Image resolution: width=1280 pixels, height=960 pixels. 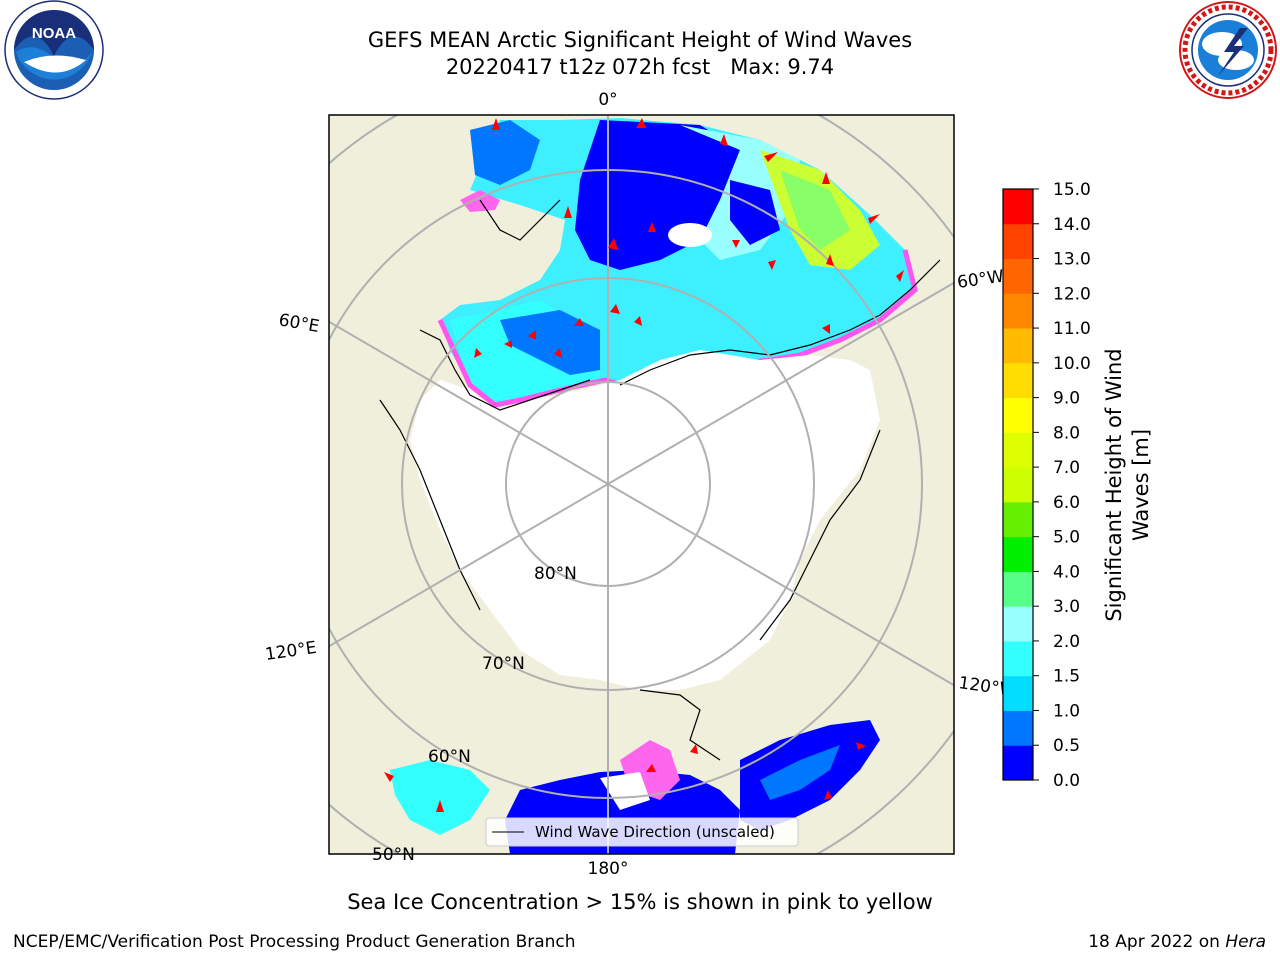 I want to click on colorbar-tick-label: 0.0, so click(x=1066, y=781).